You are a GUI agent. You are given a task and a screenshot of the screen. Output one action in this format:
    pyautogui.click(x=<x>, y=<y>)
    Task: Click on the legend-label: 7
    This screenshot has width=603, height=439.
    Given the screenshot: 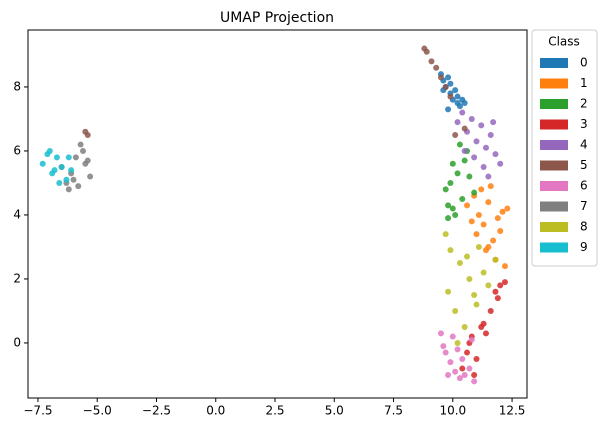 What is the action you would take?
    pyautogui.click(x=584, y=206)
    